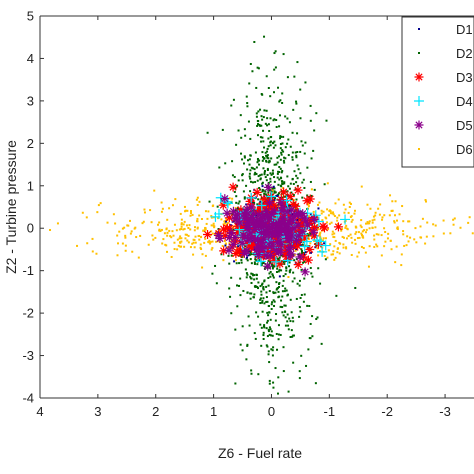  What do you see at coordinates (28, 355) in the screenshot?
I see `y-tick-label: -3` at bounding box center [28, 355].